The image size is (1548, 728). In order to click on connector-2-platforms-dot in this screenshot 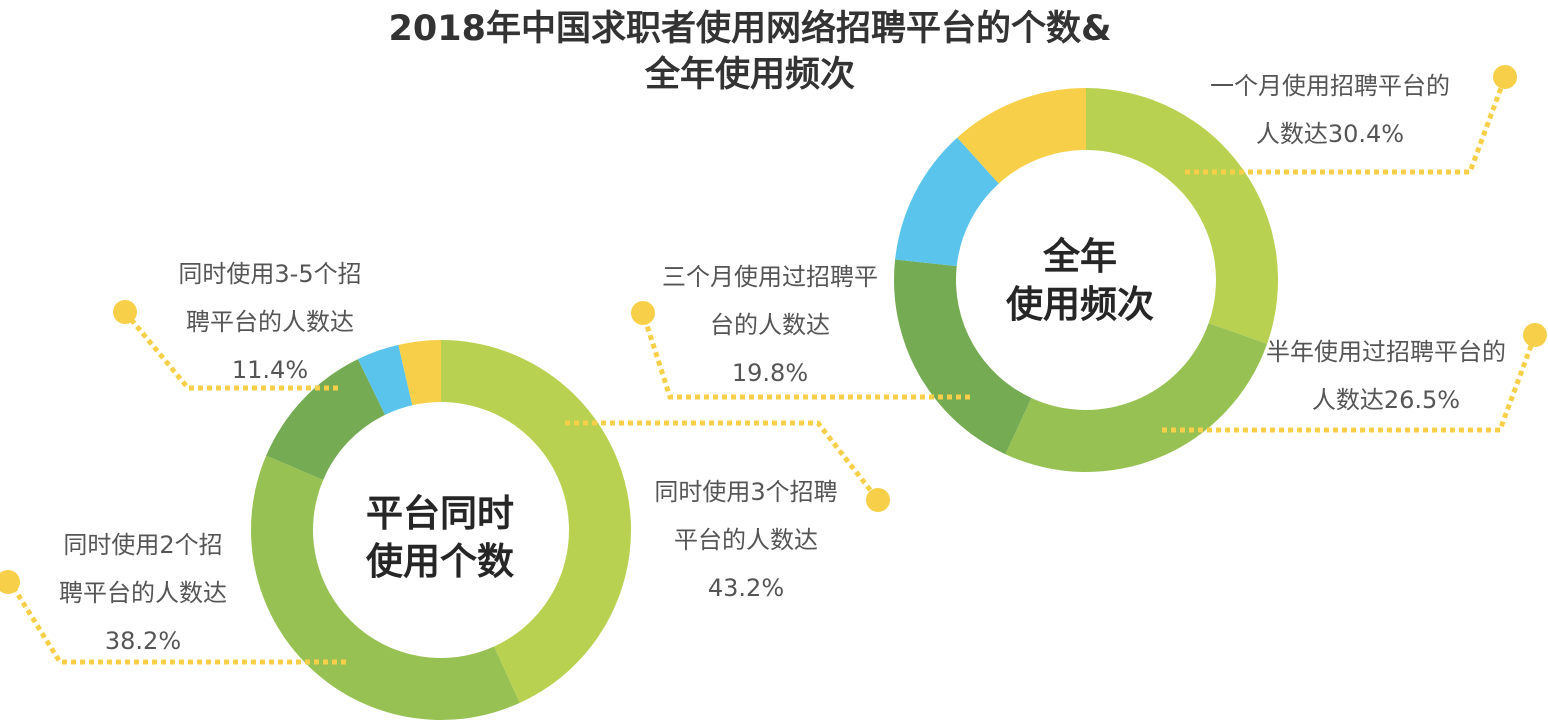, I will do `click(10, 582)`.